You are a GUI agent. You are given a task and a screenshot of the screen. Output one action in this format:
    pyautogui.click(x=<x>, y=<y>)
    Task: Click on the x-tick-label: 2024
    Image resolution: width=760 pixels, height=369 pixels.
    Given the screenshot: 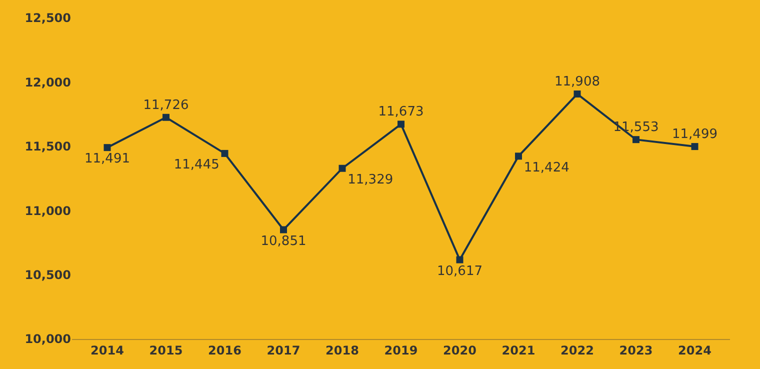 What is the action you would take?
    pyautogui.click(x=695, y=350)
    